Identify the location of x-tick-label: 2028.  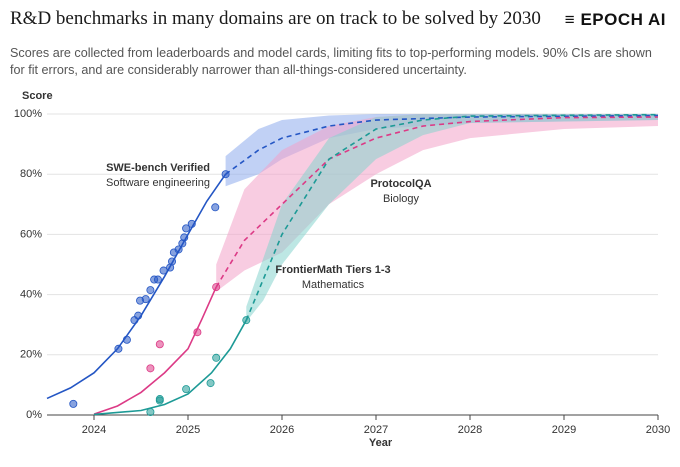
(470, 430).